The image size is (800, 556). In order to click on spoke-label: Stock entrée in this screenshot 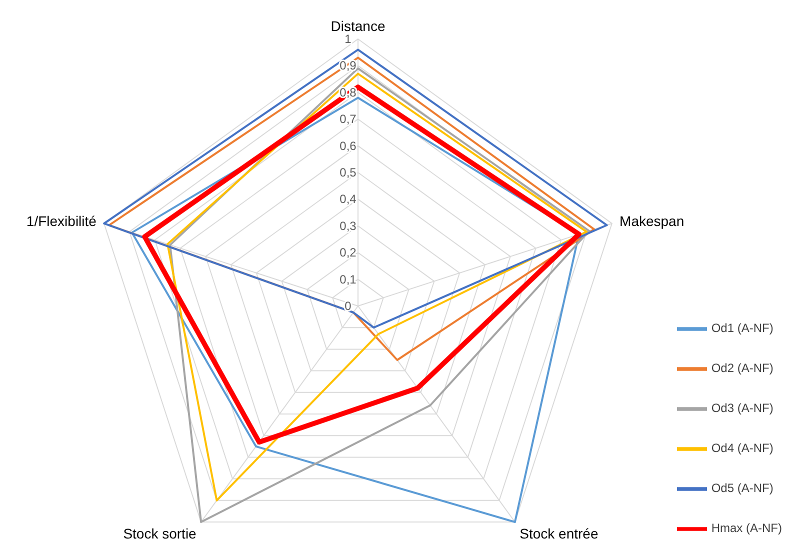, I will do `click(559, 533)`.